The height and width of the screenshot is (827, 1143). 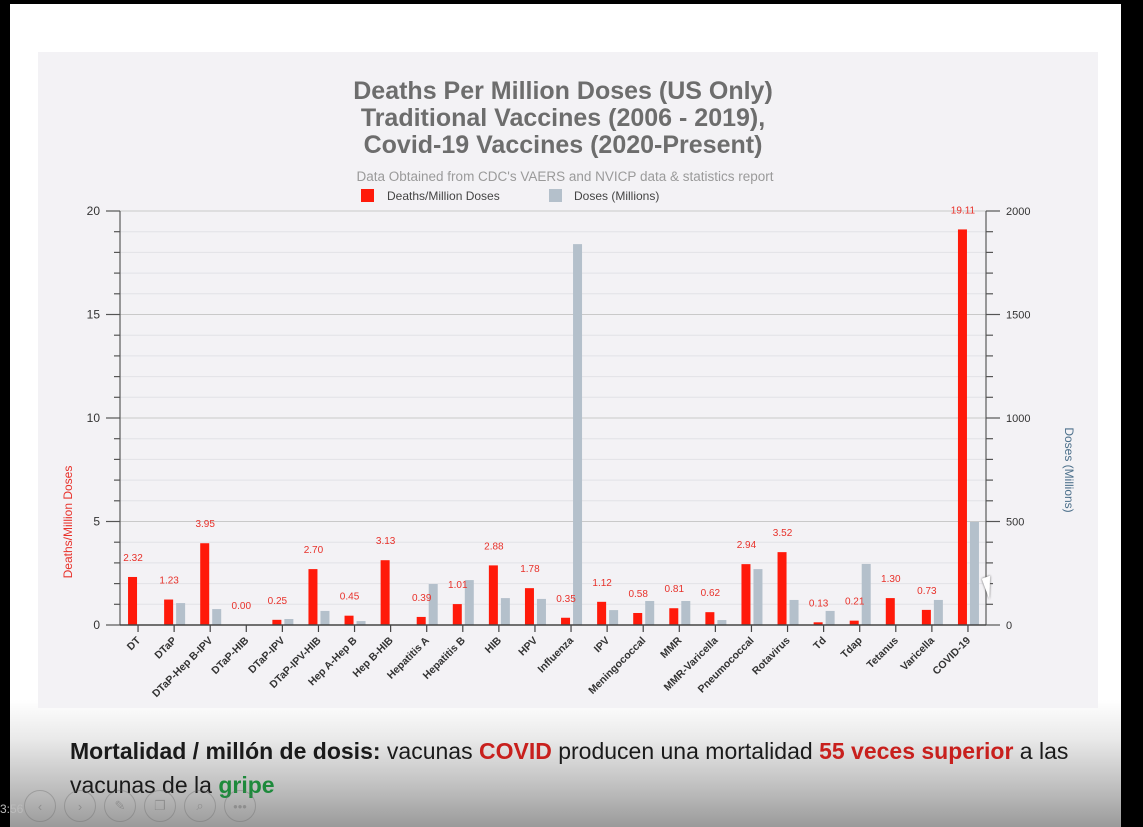 I want to click on y2-tick-label: 1500, so click(x=1018, y=316).